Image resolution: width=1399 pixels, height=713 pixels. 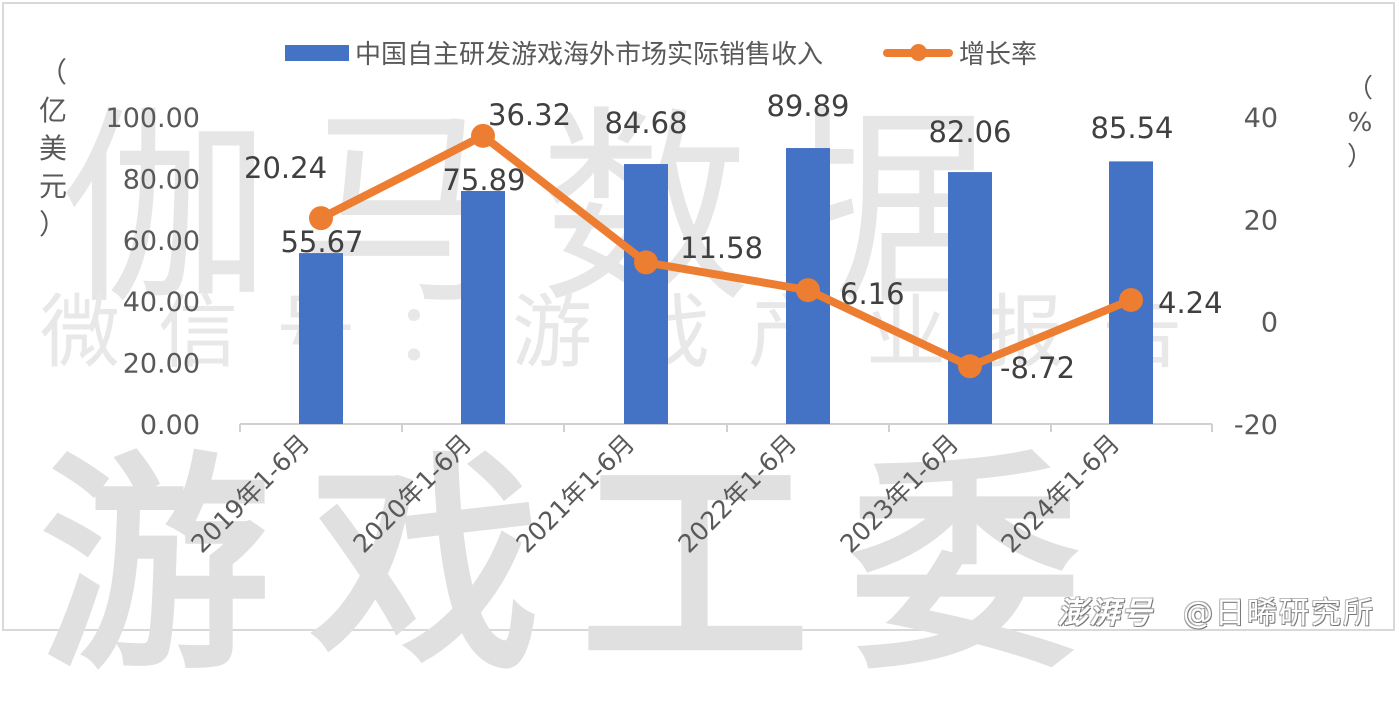 I want to click on left-tick-label: 60.00, so click(x=161, y=241).